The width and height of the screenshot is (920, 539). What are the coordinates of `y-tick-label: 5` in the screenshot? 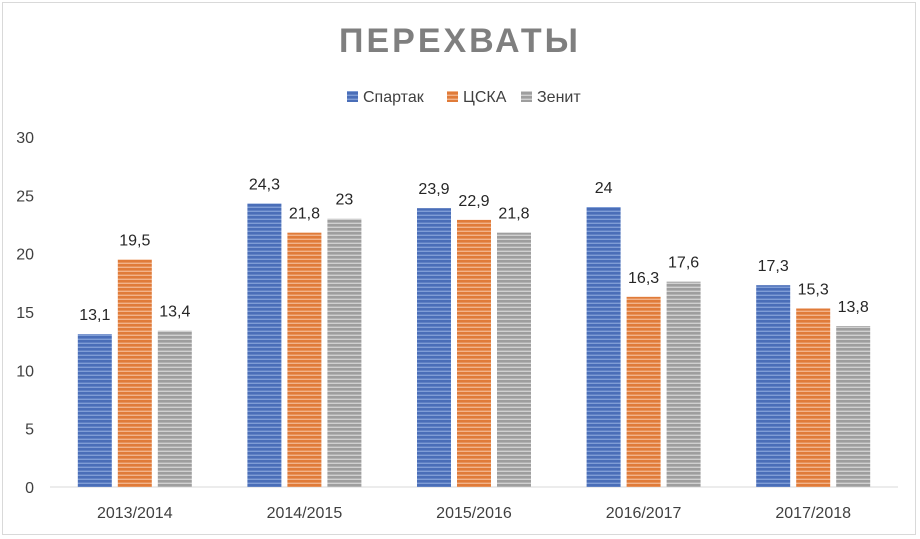 It's located at (29, 430).